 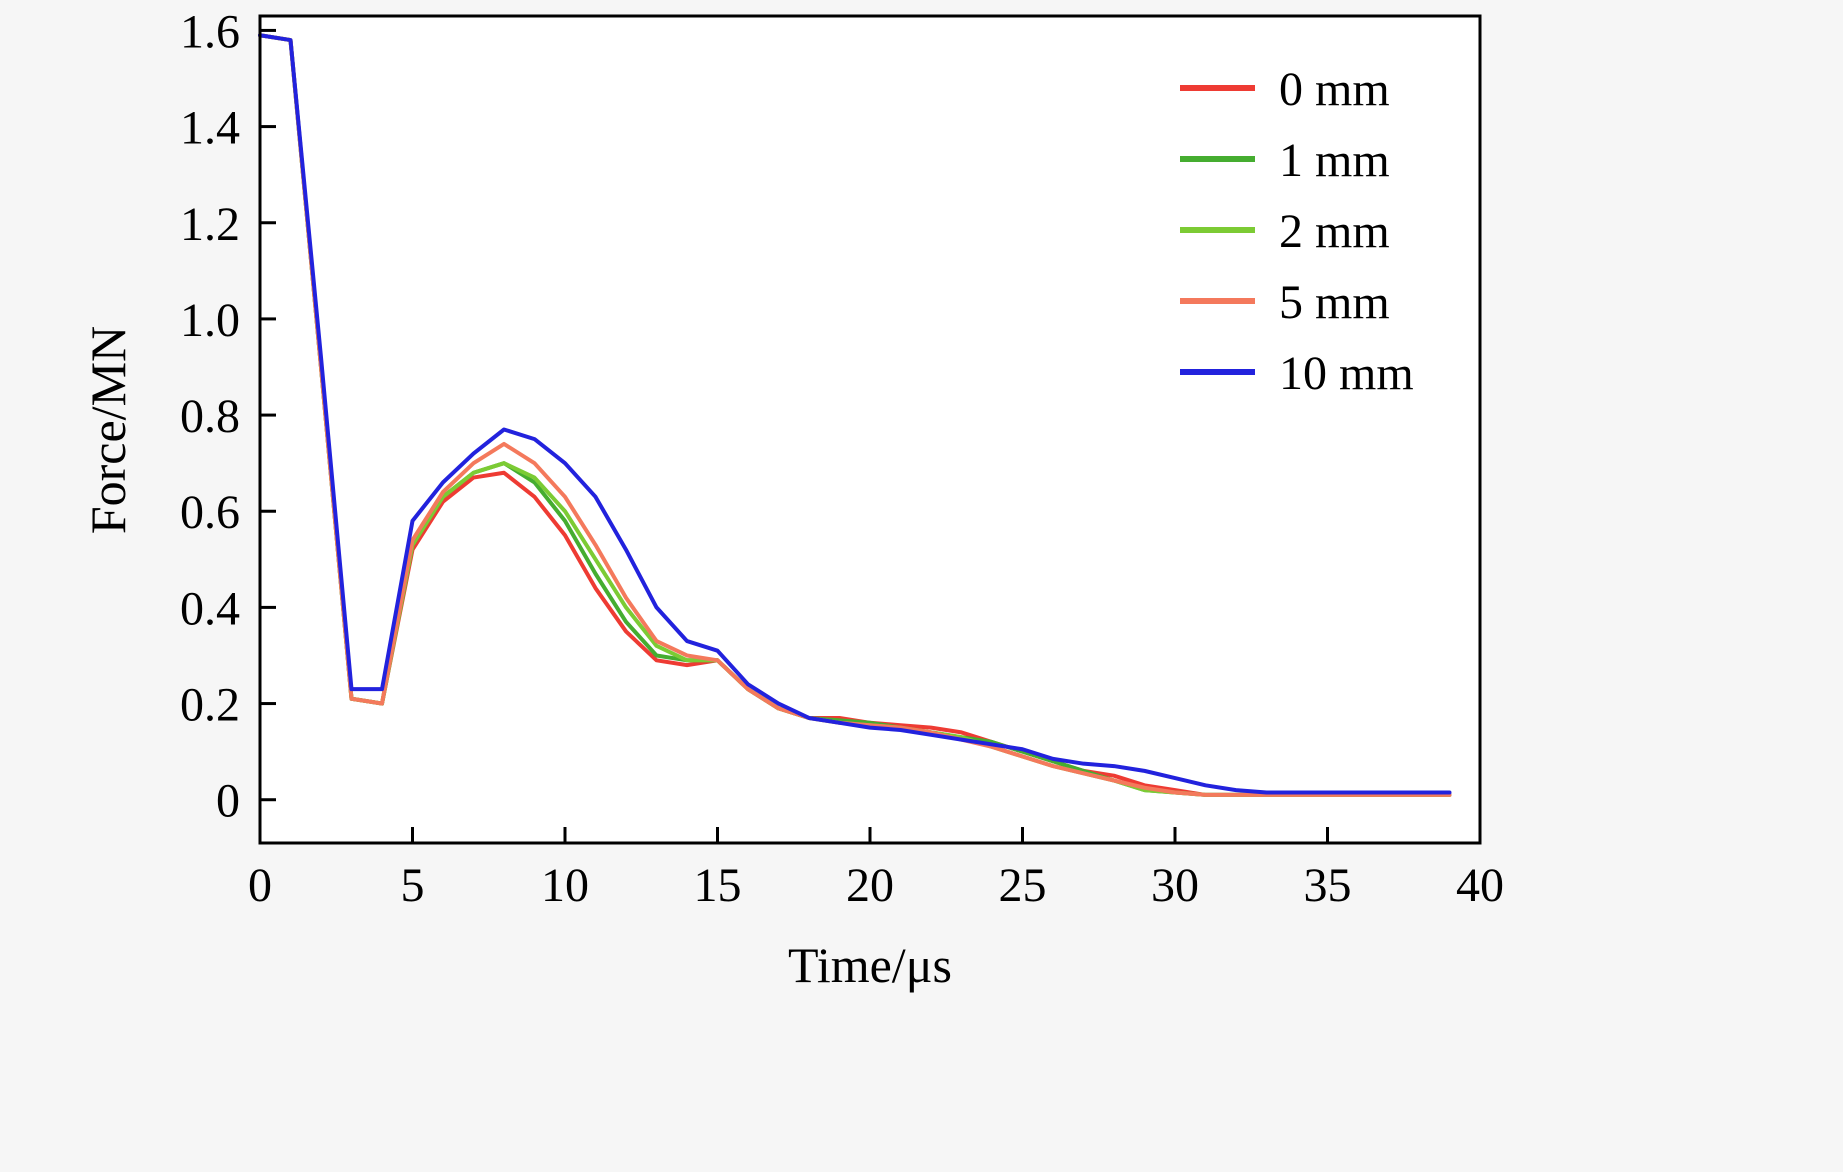 I want to click on y-tick-label: 1.4, so click(x=210, y=128).